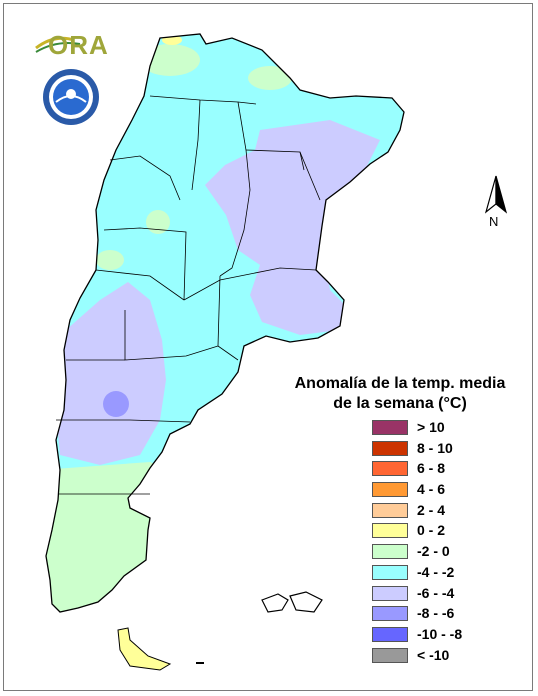  I want to click on legend-label: -10 - -8, so click(440, 633).